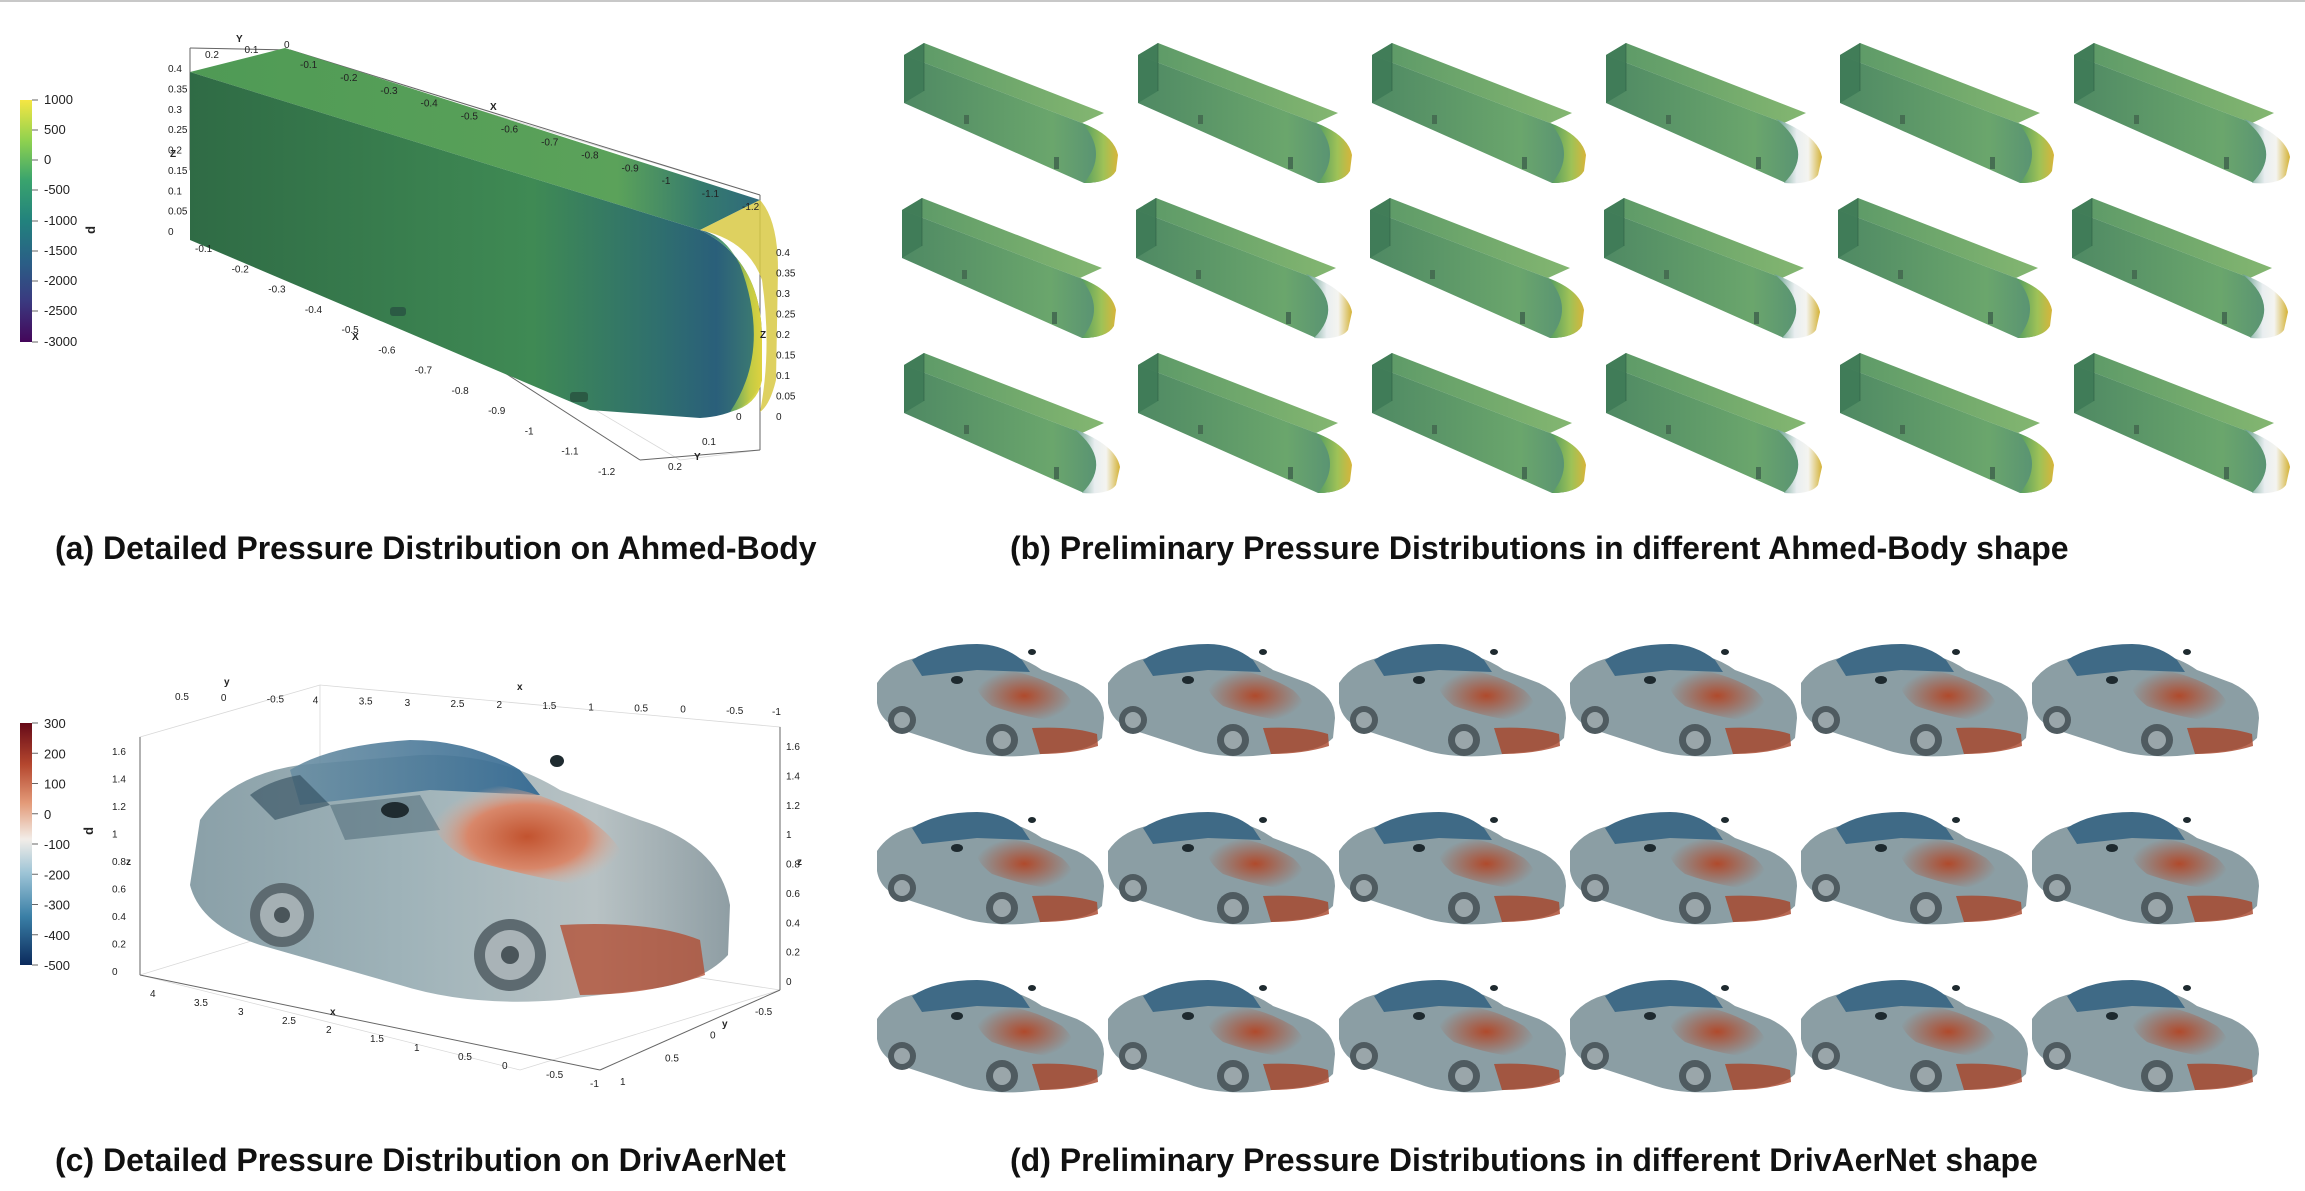 The height and width of the screenshot is (1191, 2305). I want to click on colorbar-c-ticks: 300 200 100 0 -100 -200 -300 -400 -500, so click(51, 844).